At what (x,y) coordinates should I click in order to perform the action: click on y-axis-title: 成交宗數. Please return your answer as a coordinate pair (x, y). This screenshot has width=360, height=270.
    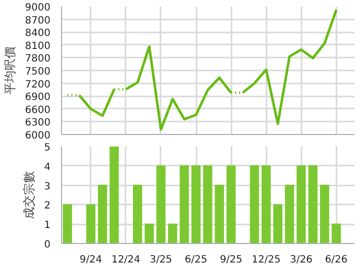
    Looking at the image, I should click on (29, 195).